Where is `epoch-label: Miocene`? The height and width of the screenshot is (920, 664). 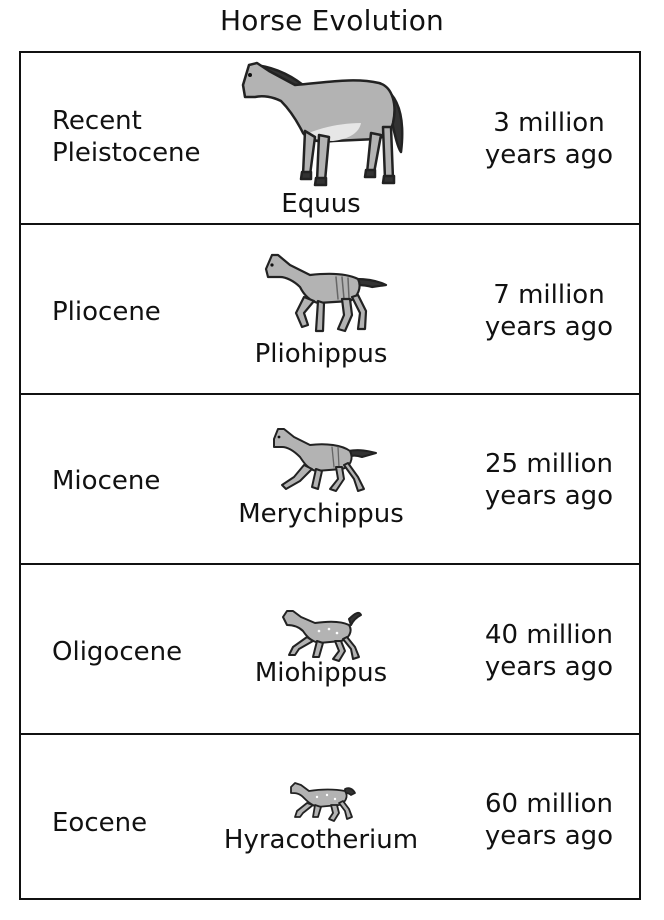
epoch-label: Miocene is located at coordinates (106, 481).